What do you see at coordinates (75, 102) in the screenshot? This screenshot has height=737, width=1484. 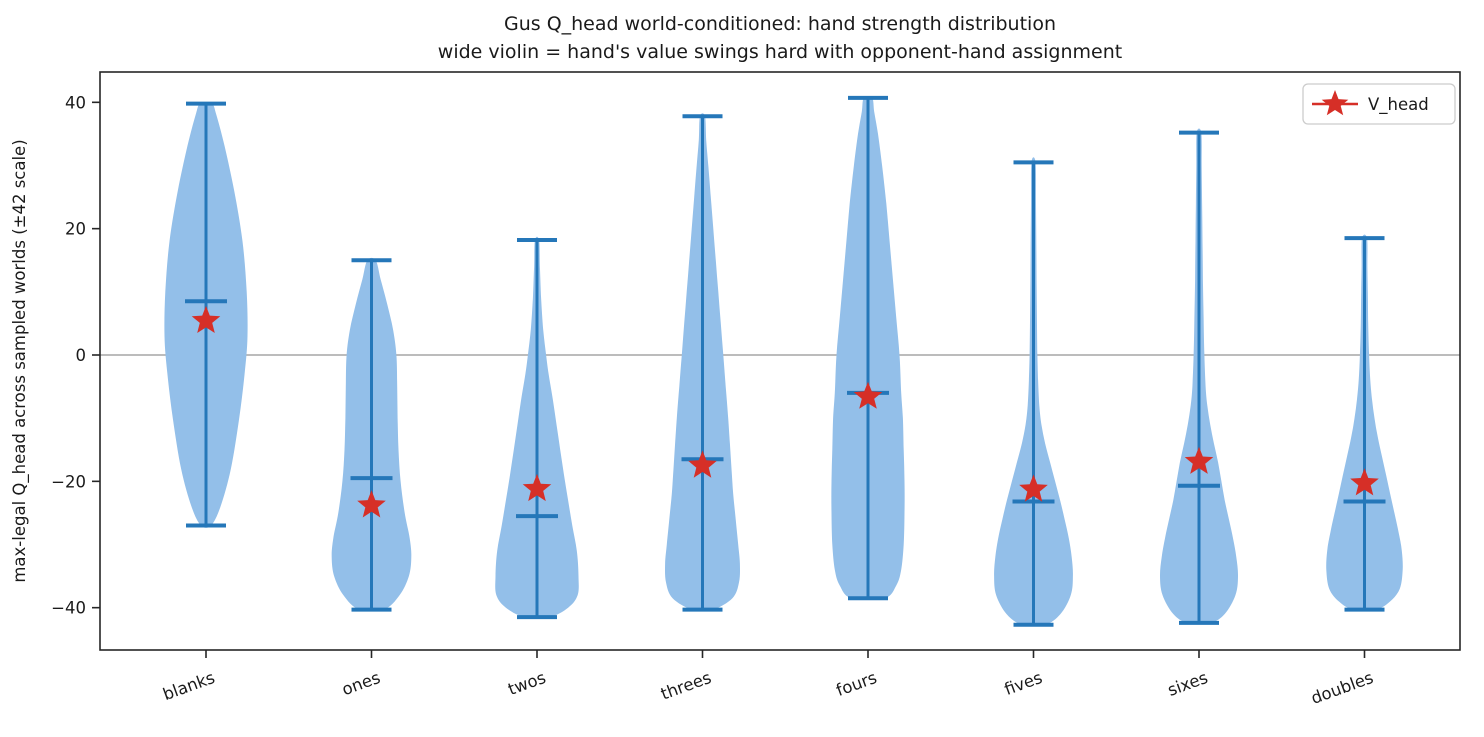 I see `y-tick-label: 40` at bounding box center [75, 102].